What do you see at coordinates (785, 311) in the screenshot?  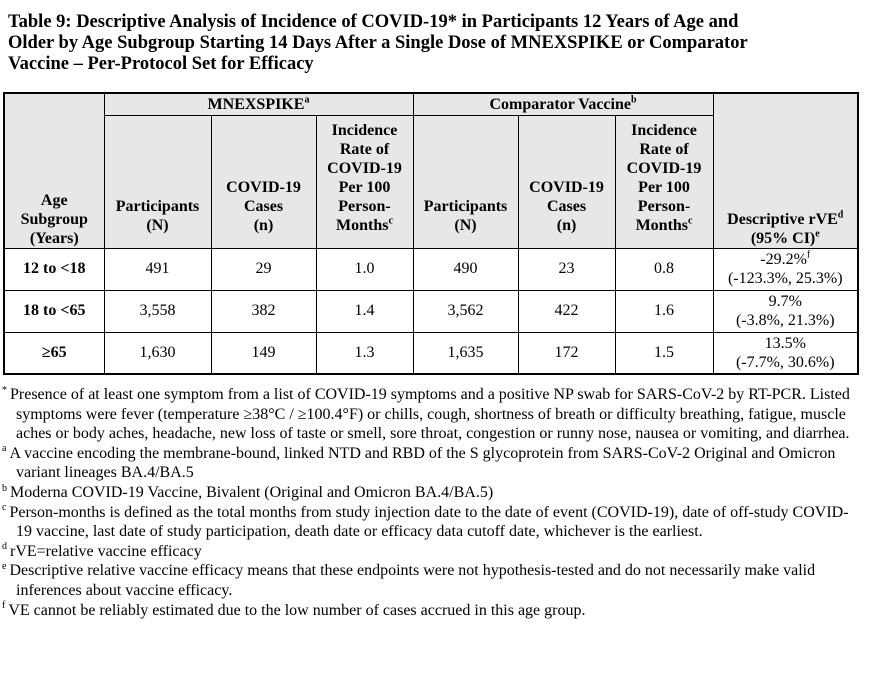 I see `descriptive-rve-cell: 9.7% (-3.8%, 21.3%)` at bounding box center [785, 311].